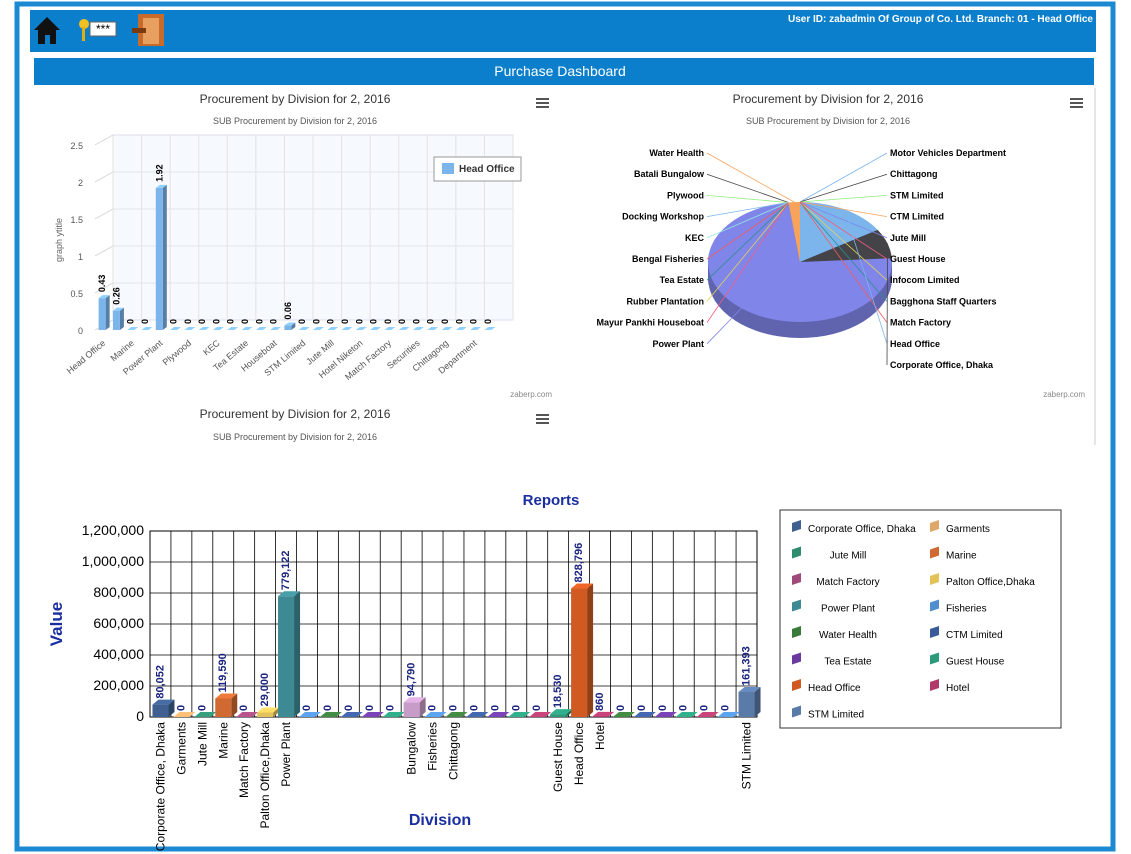  I want to click on legend-label: Corporate Office, Dhaka, so click(862, 529).